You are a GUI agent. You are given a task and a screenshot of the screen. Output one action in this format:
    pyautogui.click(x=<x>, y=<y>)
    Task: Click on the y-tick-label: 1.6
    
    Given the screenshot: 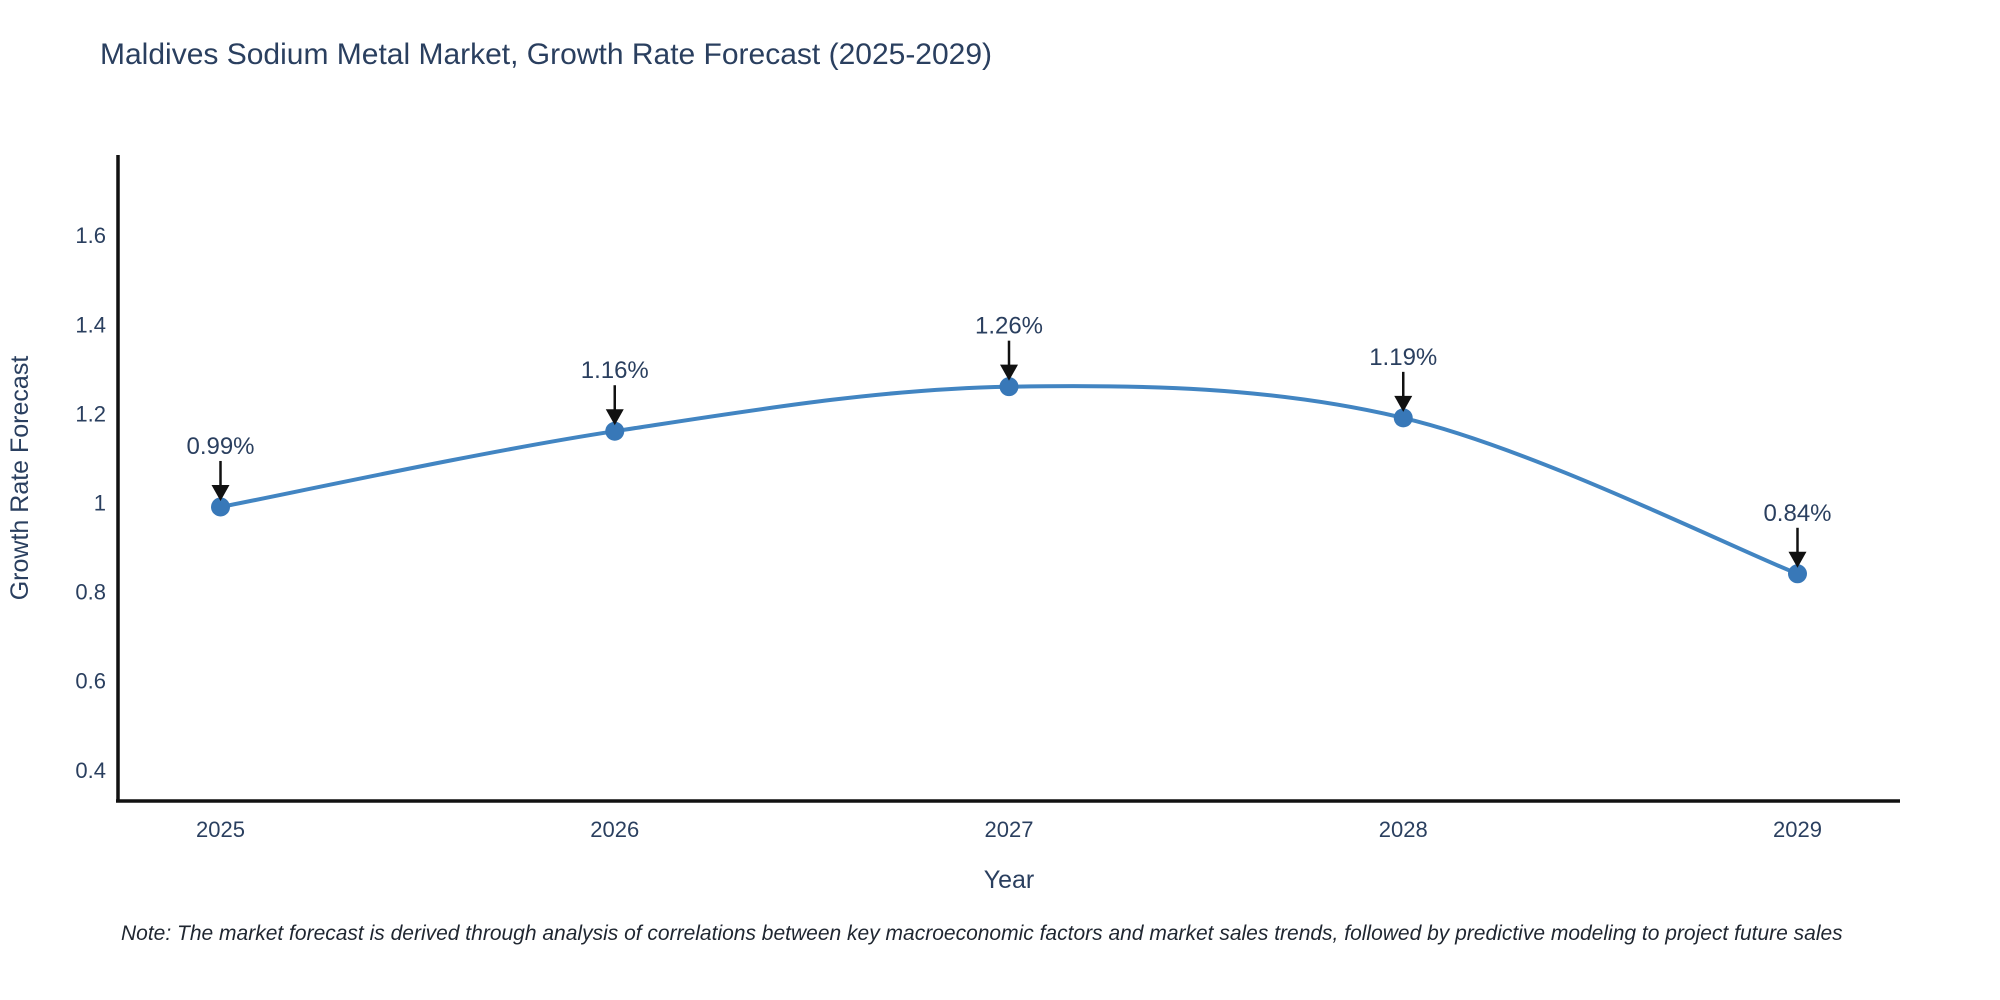 What is the action you would take?
    pyautogui.click(x=90, y=235)
    